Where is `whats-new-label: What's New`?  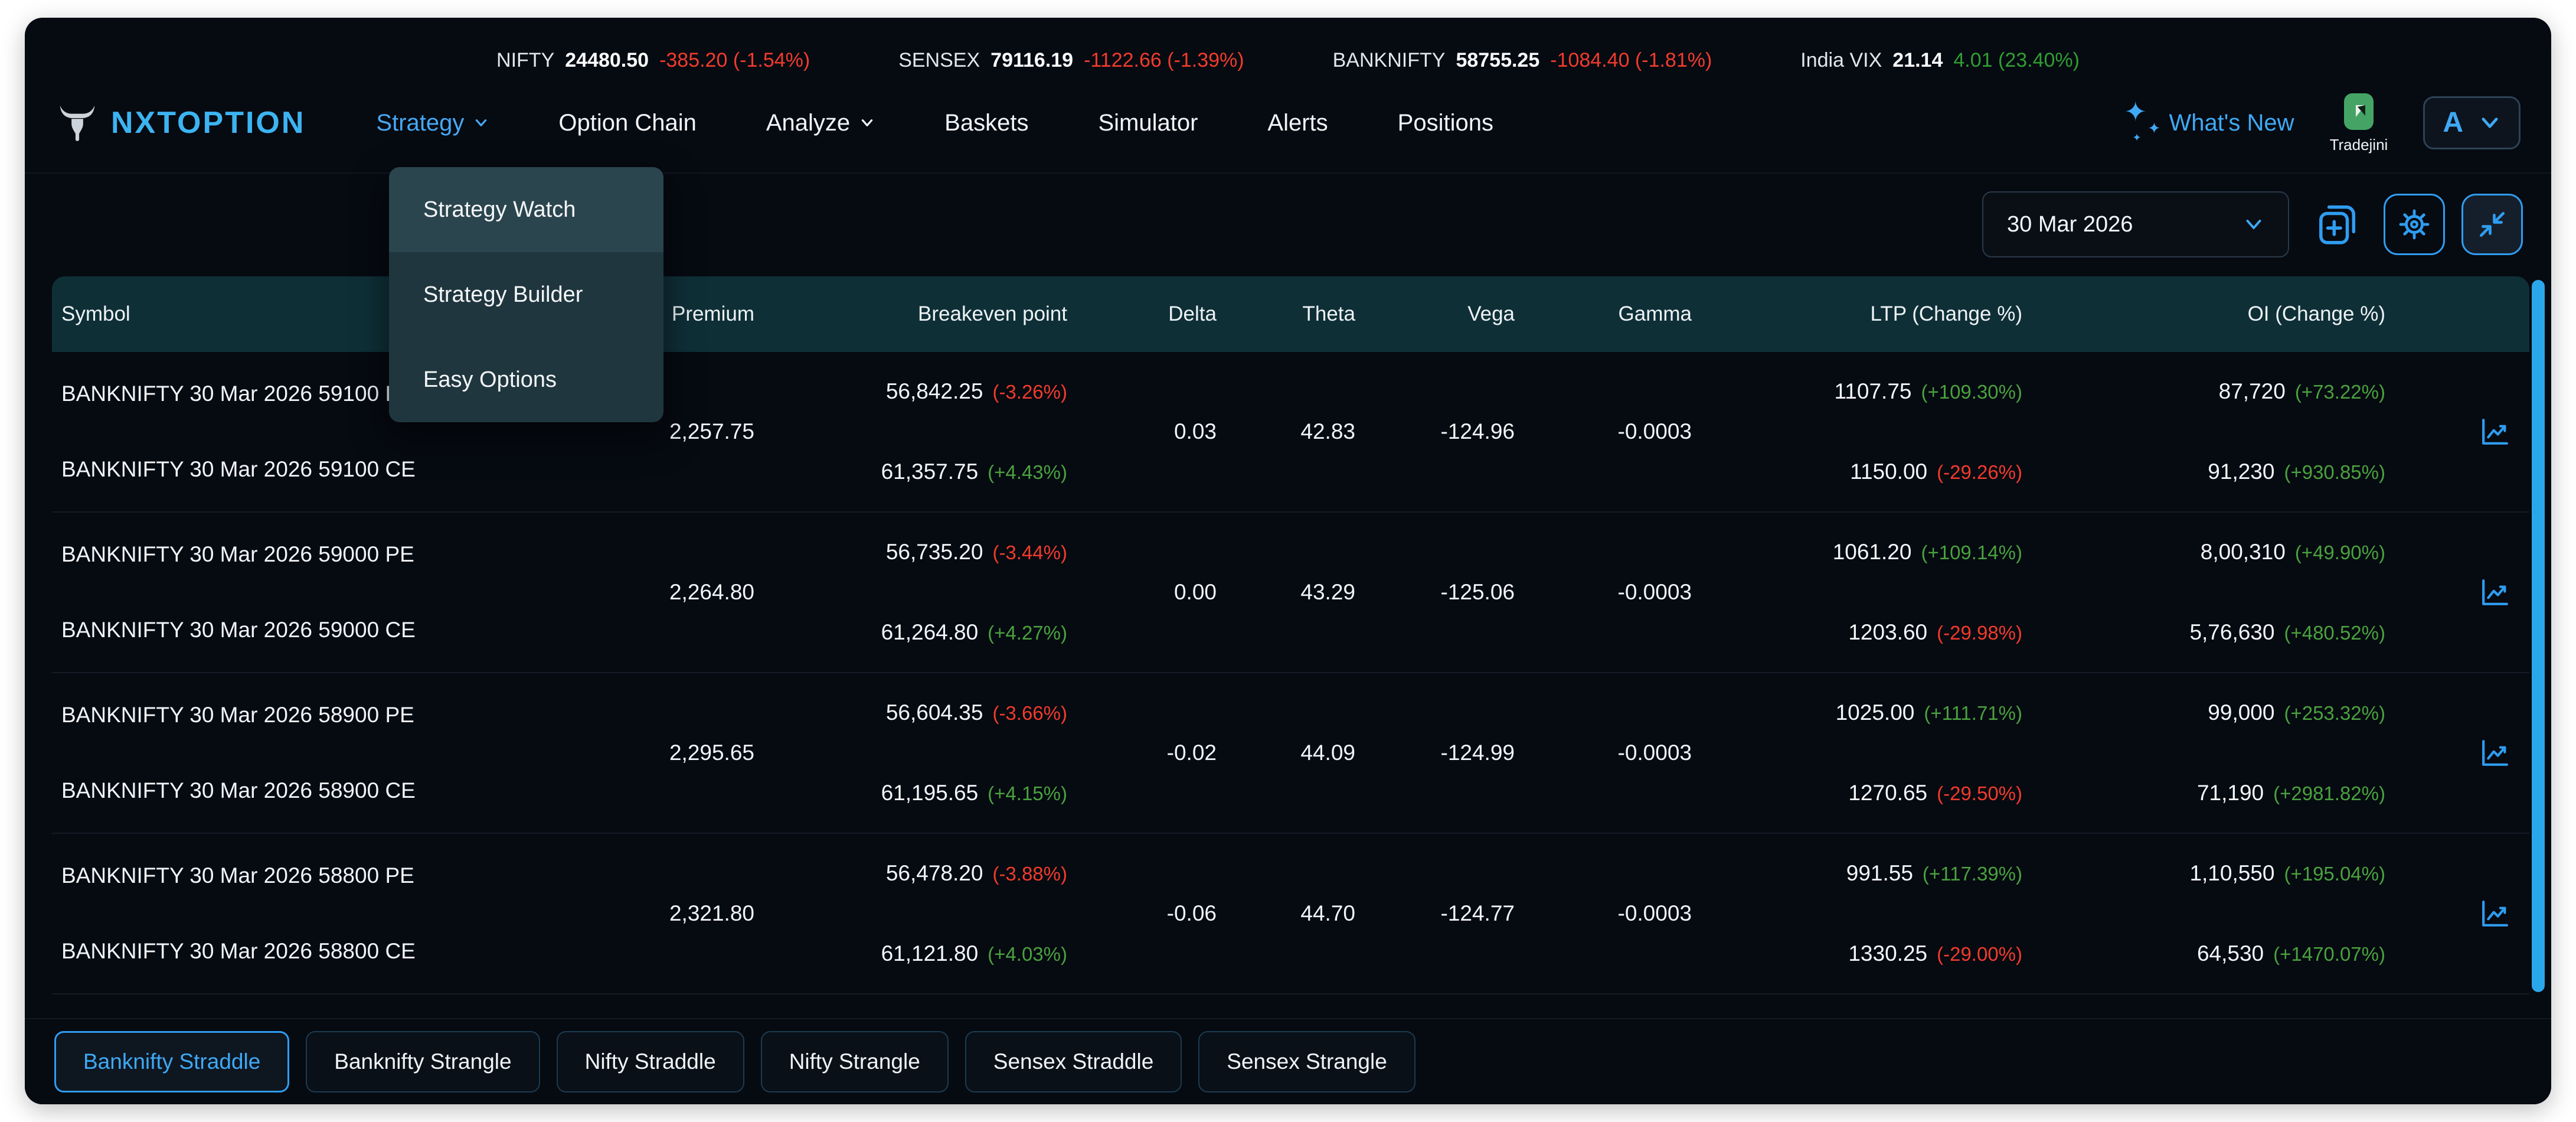
whats-new-label: What's New is located at coordinates (2231, 122).